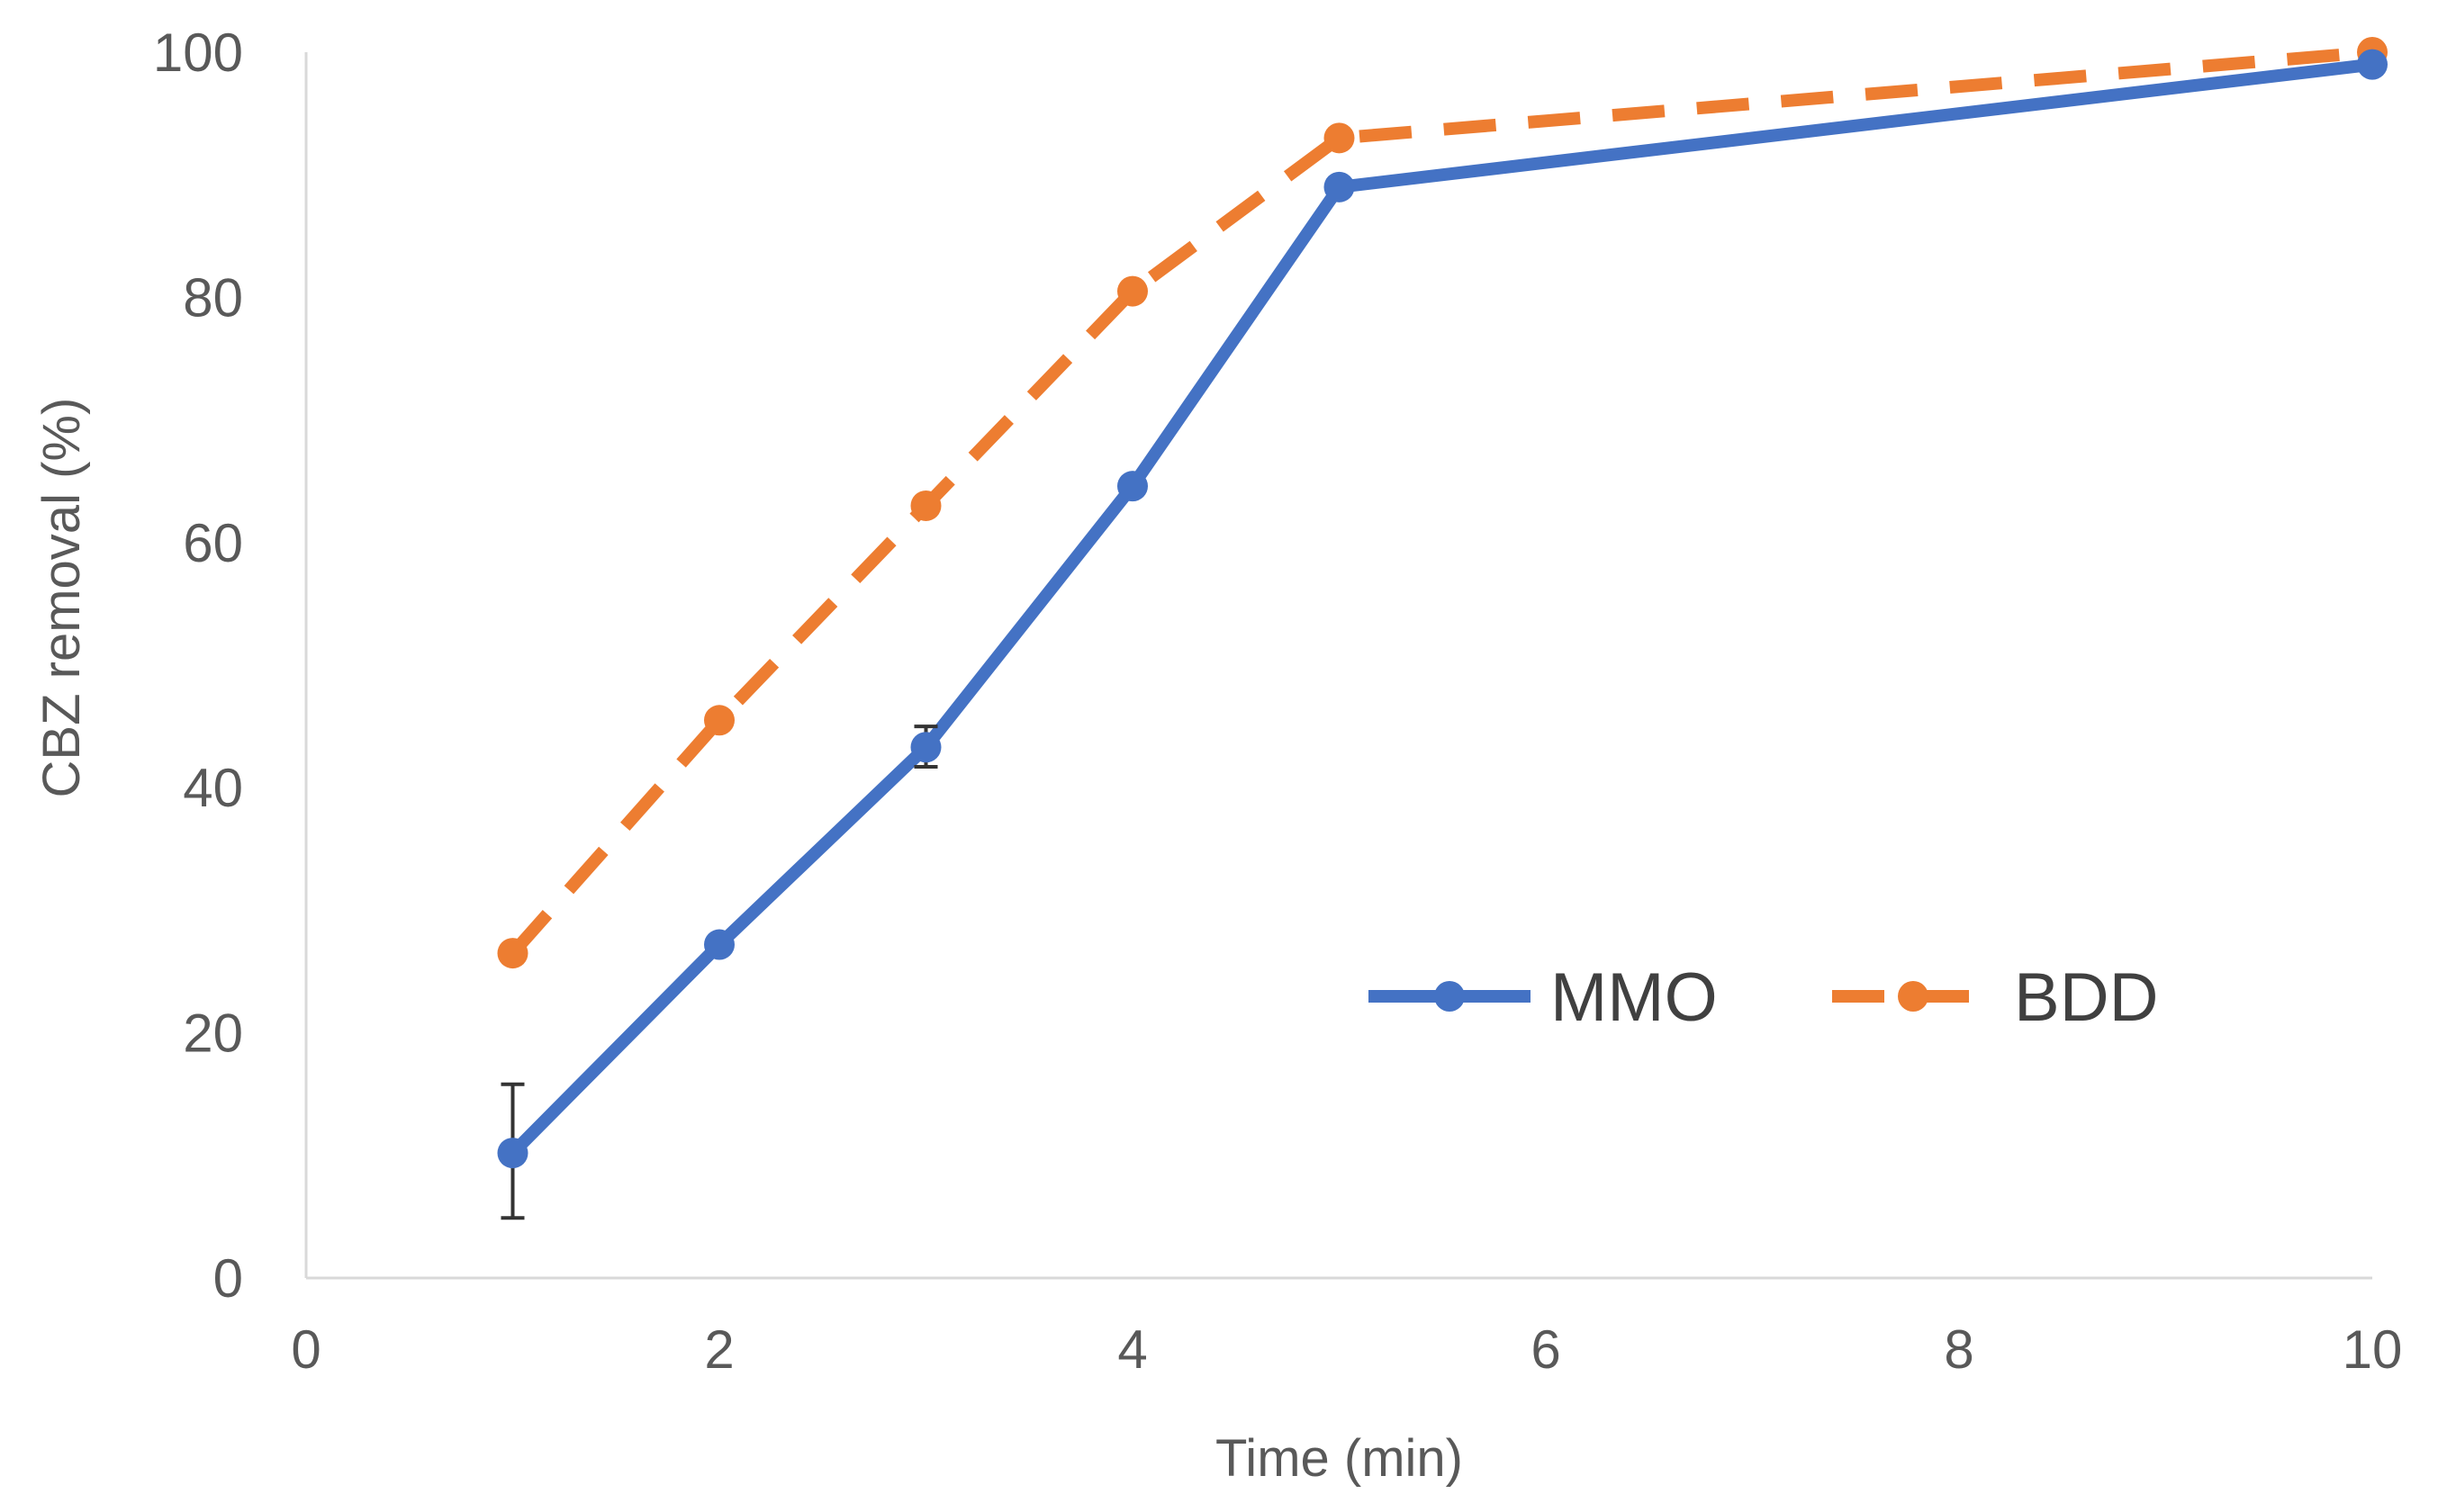  Describe the element at coordinates (213, 543) in the screenshot. I see `y-tick-label: 60` at that location.